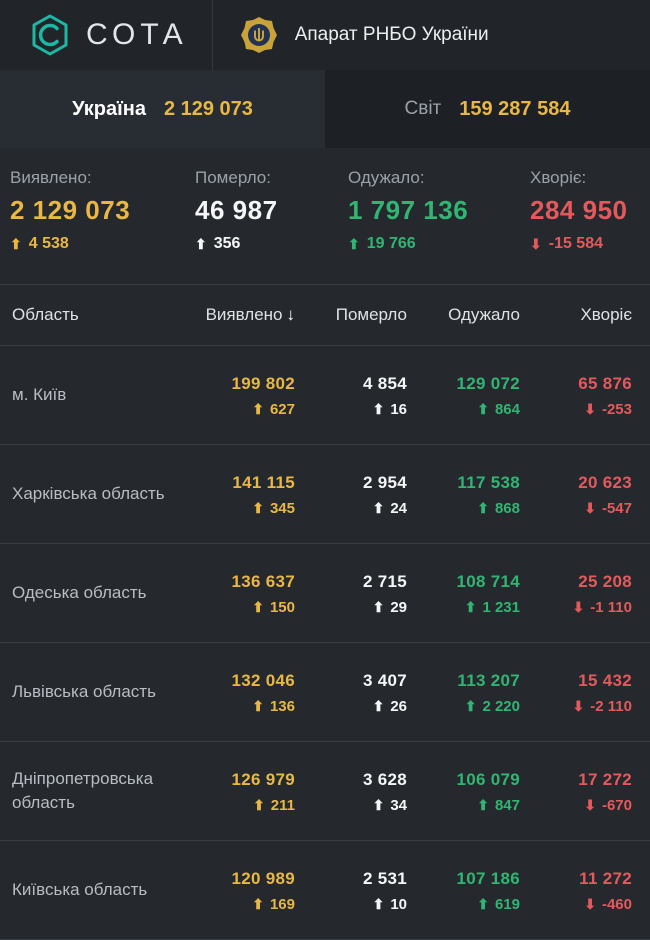 Image resolution: width=650 pixels, height=940 pixels. What do you see at coordinates (616, 805) in the screenshot?
I see `active-delta-value: -670` at bounding box center [616, 805].